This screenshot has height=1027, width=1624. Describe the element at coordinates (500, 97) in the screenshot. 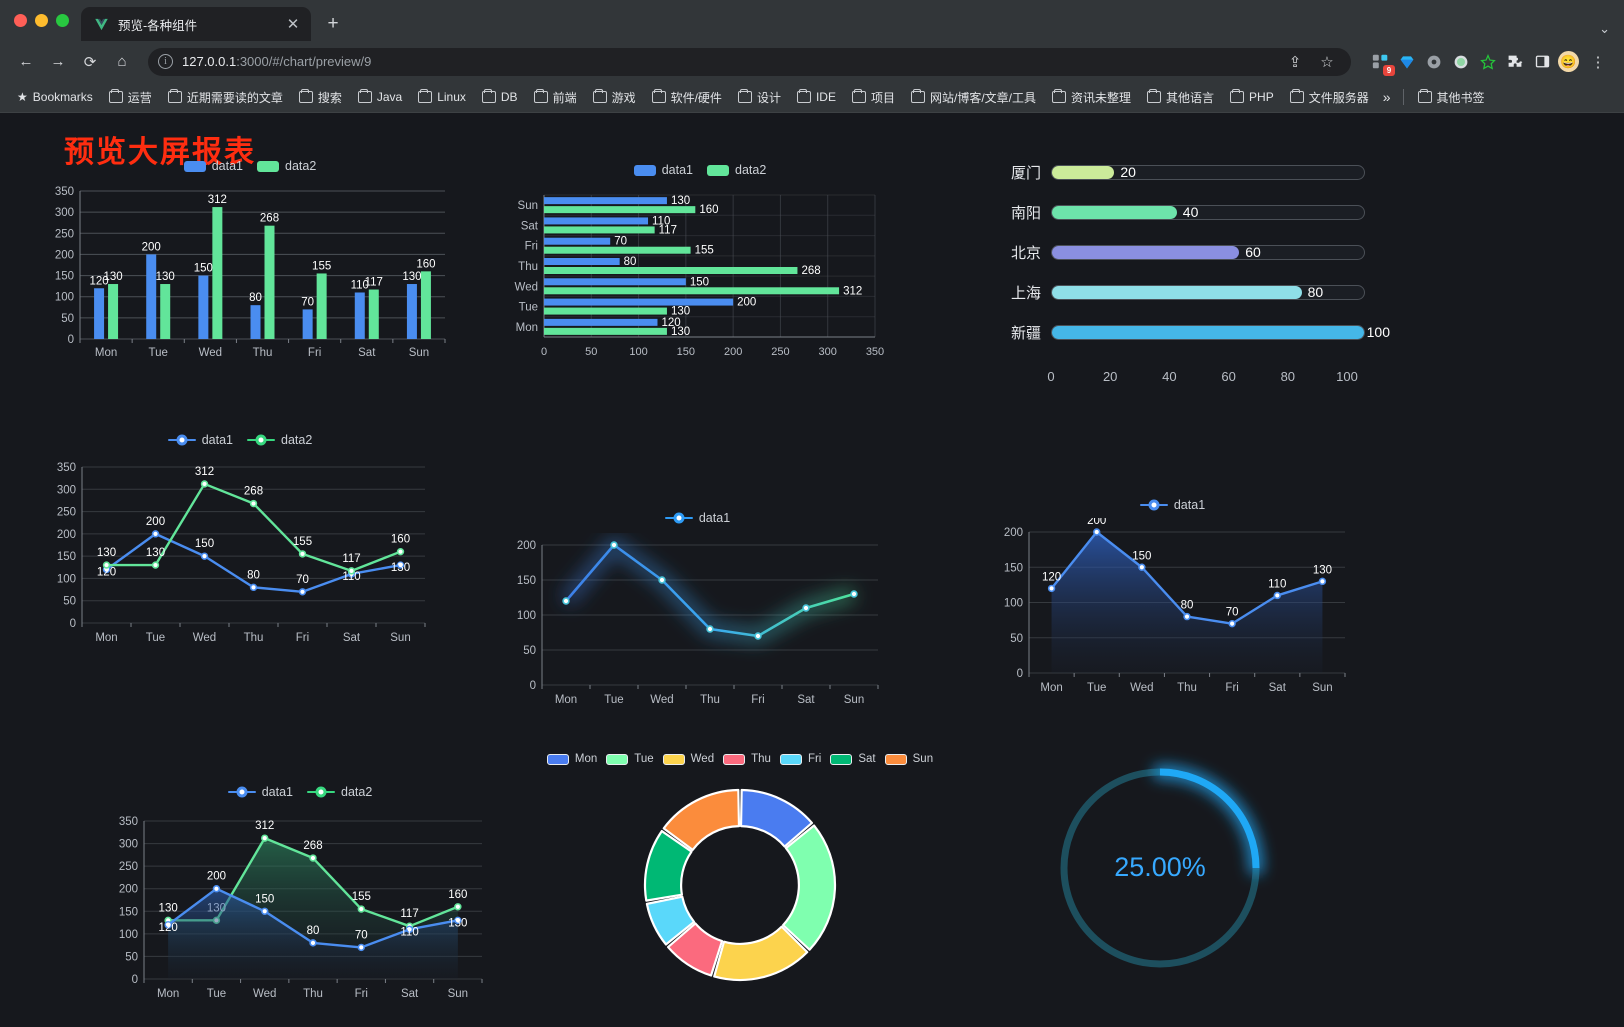

I see `bookmark-folder: DB` at that location.